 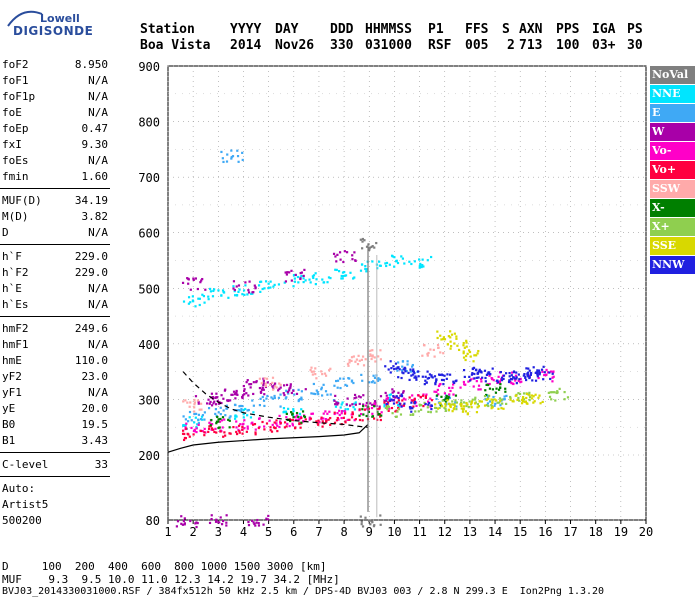 I want to click on param-name: foEs, so click(x=15, y=160).